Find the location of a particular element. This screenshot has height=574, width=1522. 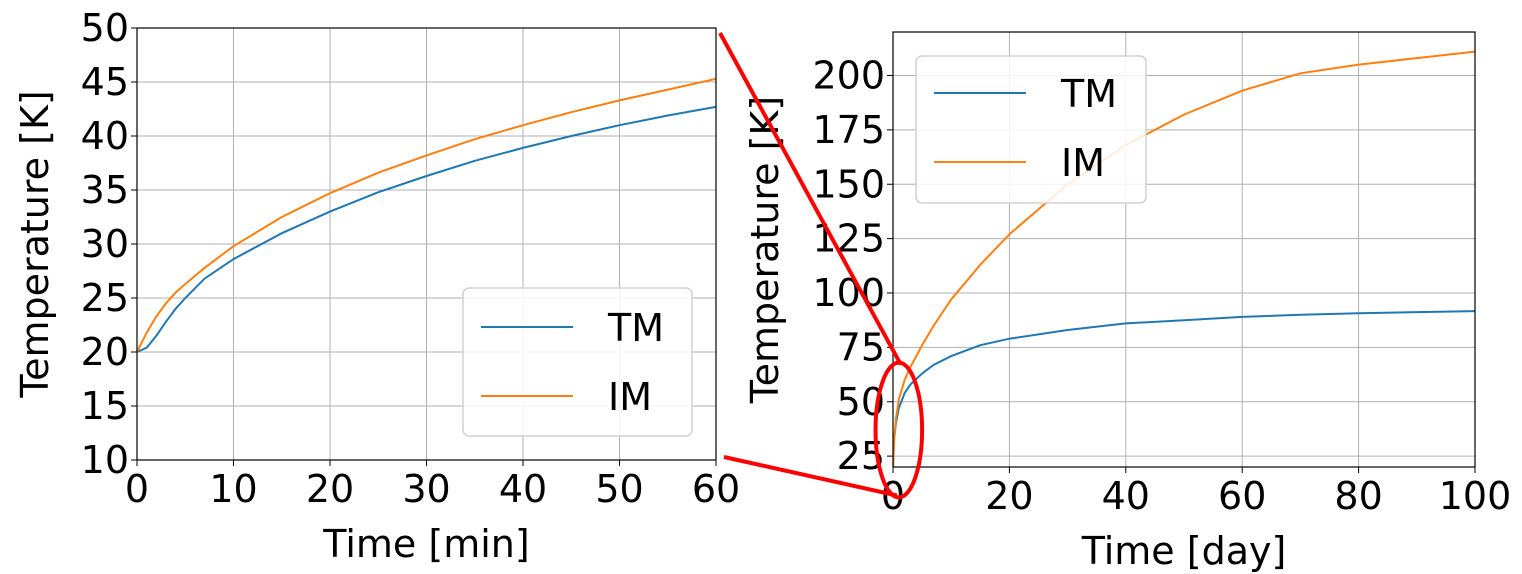

p0-x-tick-label-0: 0 is located at coordinates (137, 489).